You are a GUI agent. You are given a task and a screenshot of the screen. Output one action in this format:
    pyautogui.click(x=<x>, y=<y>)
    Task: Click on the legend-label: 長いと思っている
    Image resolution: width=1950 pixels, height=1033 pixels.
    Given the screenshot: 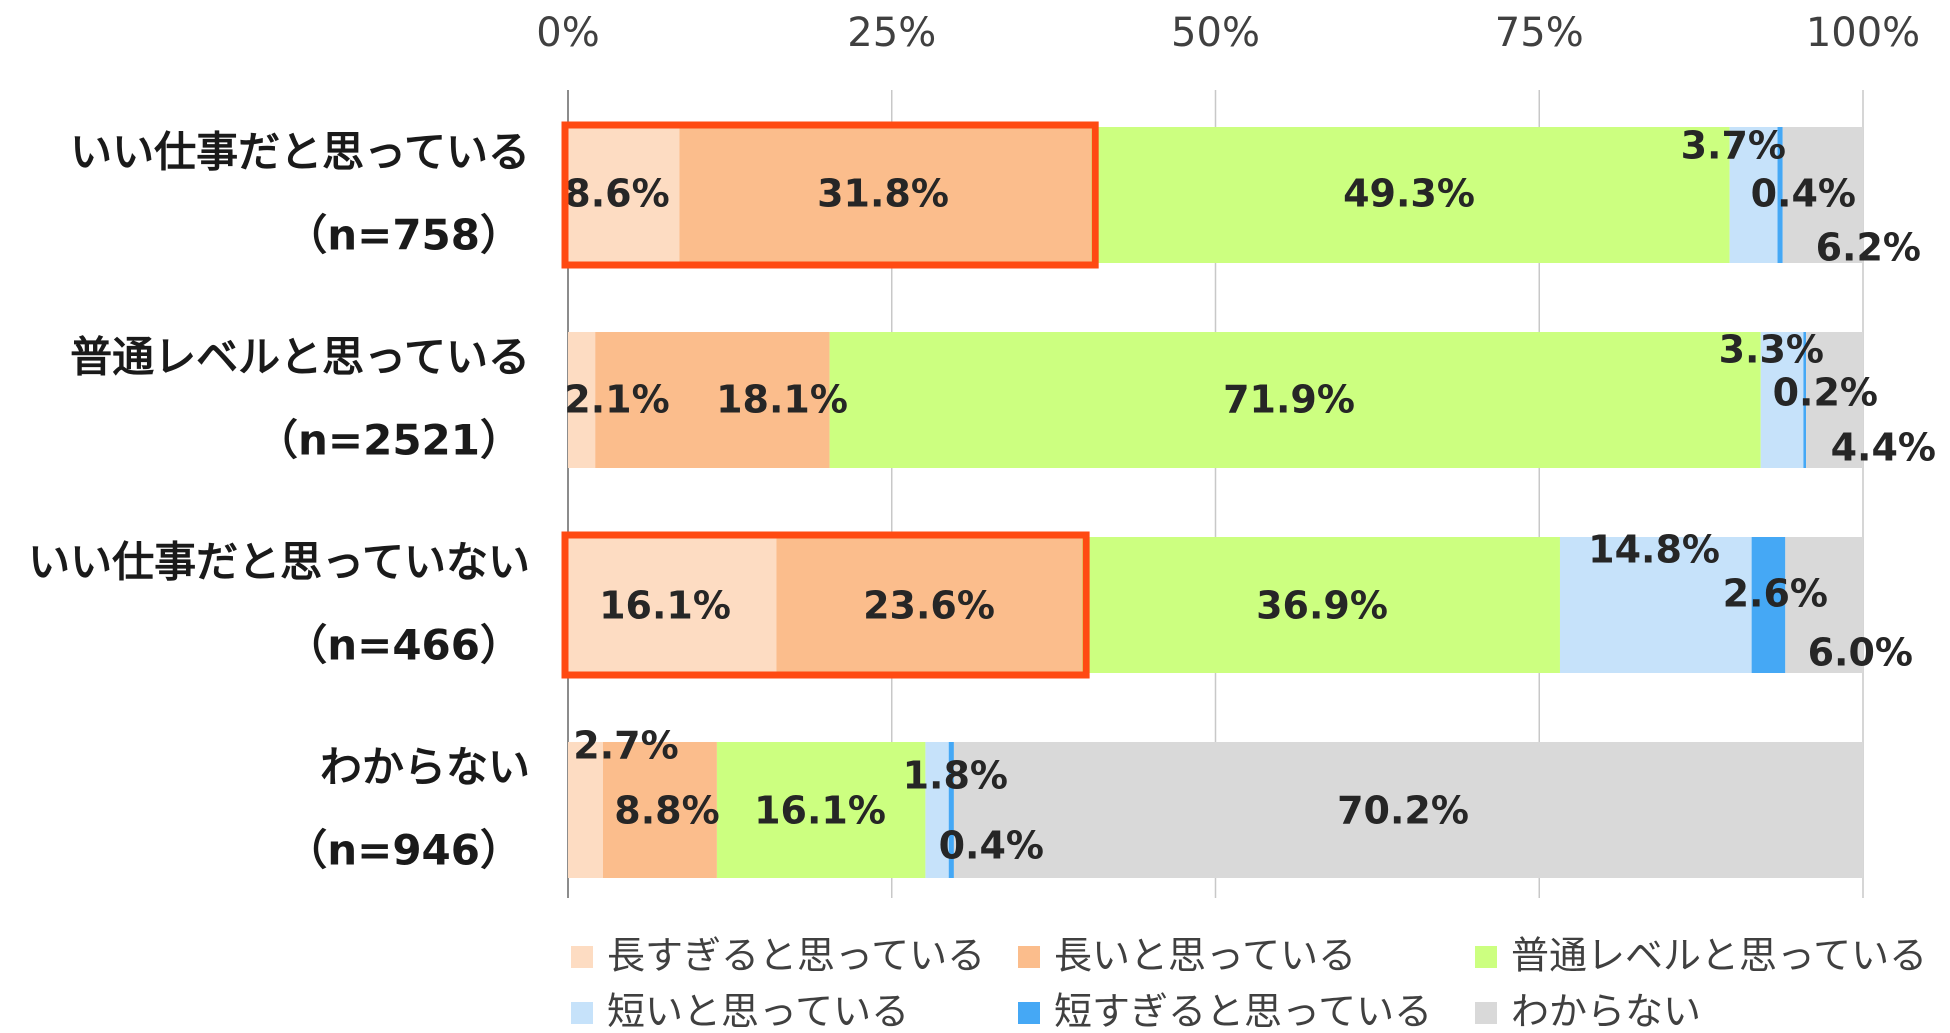 What is the action you would take?
    pyautogui.click(x=1205, y=956)
    